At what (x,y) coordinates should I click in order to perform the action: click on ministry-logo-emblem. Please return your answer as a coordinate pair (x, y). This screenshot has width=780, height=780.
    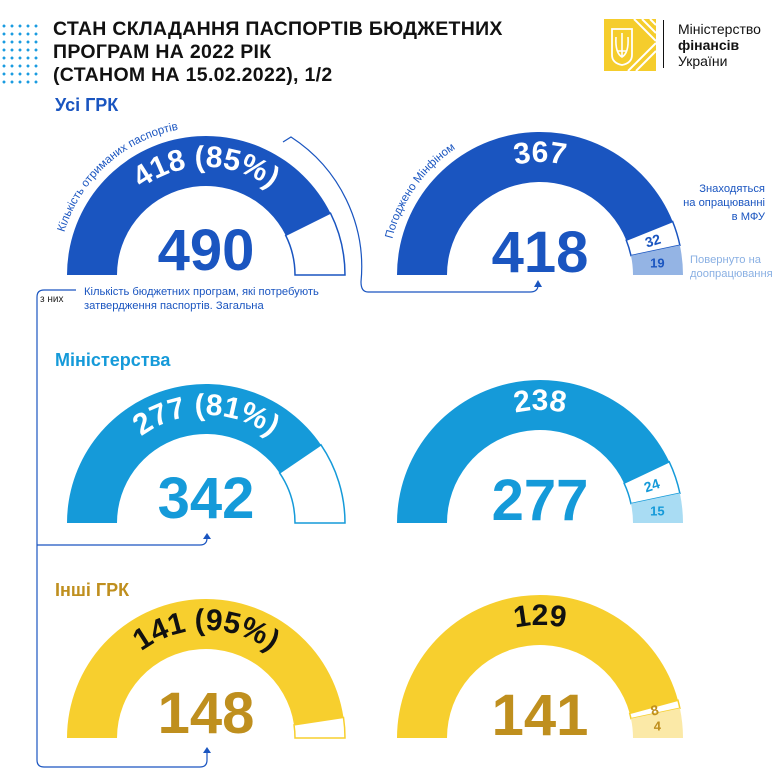
    Looking at the image, I should click on (630, 45).